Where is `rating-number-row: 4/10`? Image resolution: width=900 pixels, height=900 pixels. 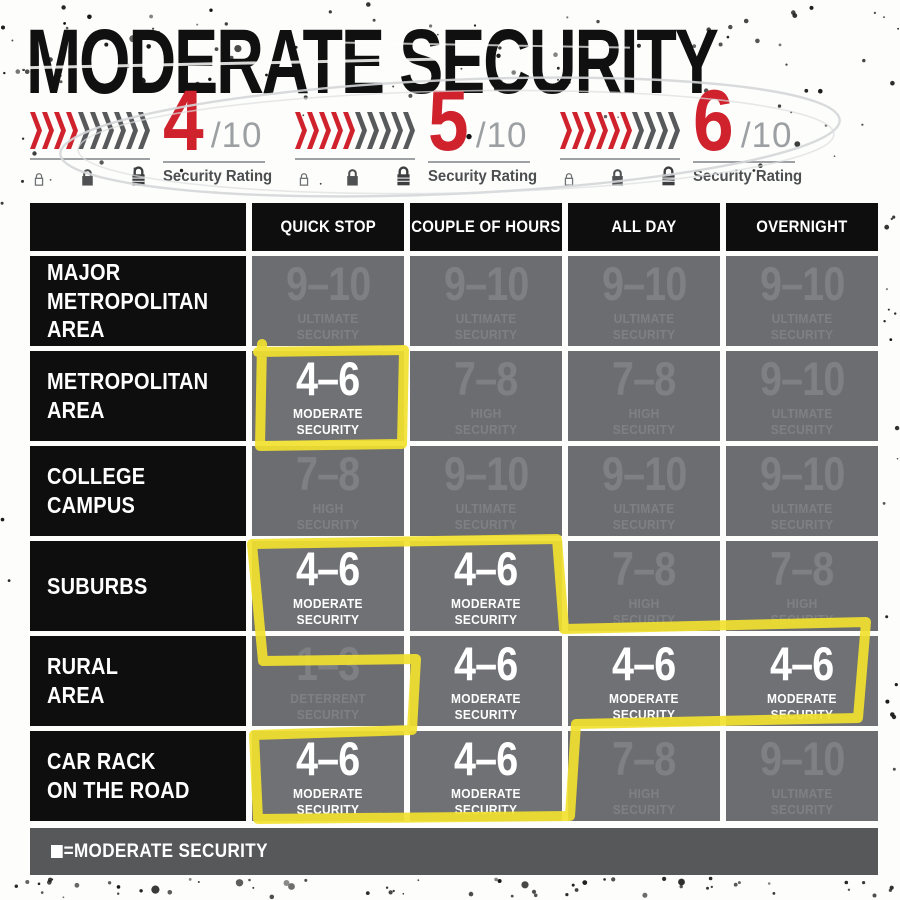
rating-number-row: 4/10 is located at coordinates (214, 121).